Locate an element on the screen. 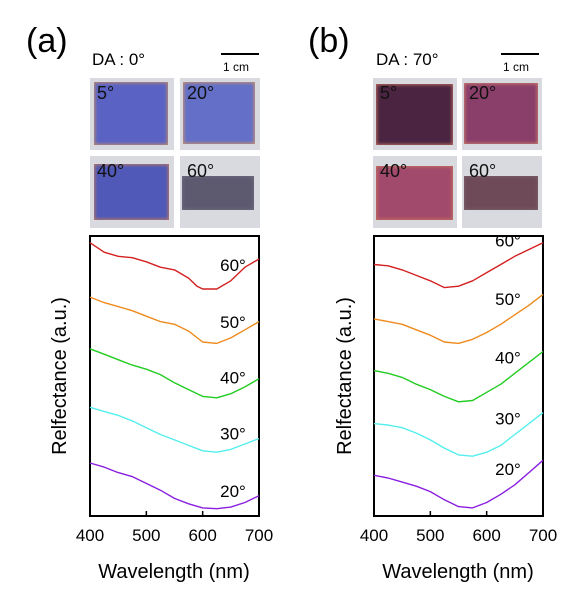 This screenshot has height=600, width=577. series-labels-a: 60° 50° 40° 30° 20° is located at coordinates (233, 378).